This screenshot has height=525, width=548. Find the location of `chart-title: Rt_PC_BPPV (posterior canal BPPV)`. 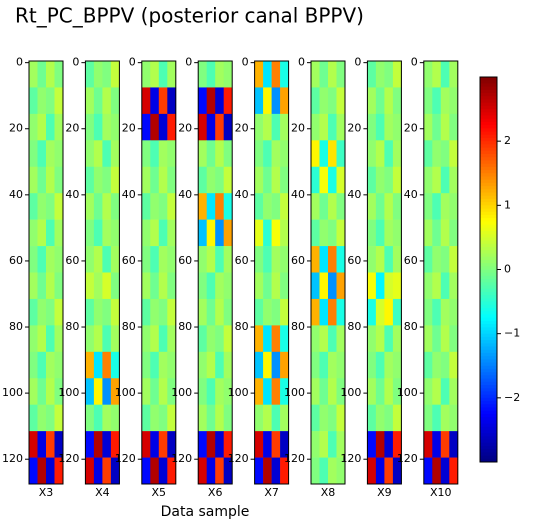

chart-title: Rt_PC_BPPV (posterior canal BPPV) is located at coordinates (189, 16).